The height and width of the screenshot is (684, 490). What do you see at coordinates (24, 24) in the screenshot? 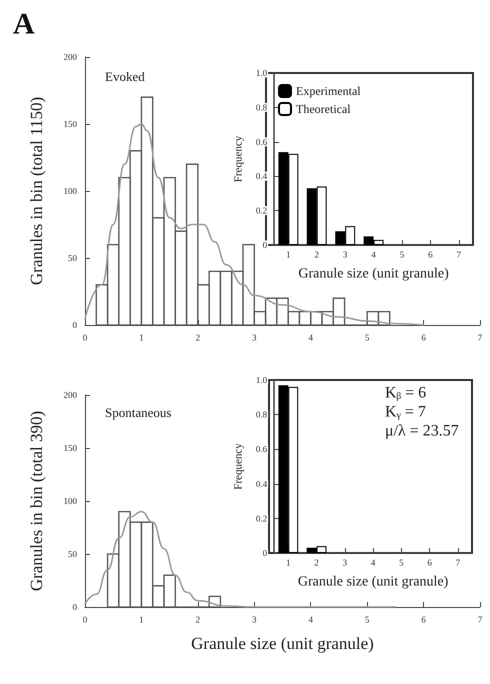
I see `chart-title: A` at bounding box center [24, 24].